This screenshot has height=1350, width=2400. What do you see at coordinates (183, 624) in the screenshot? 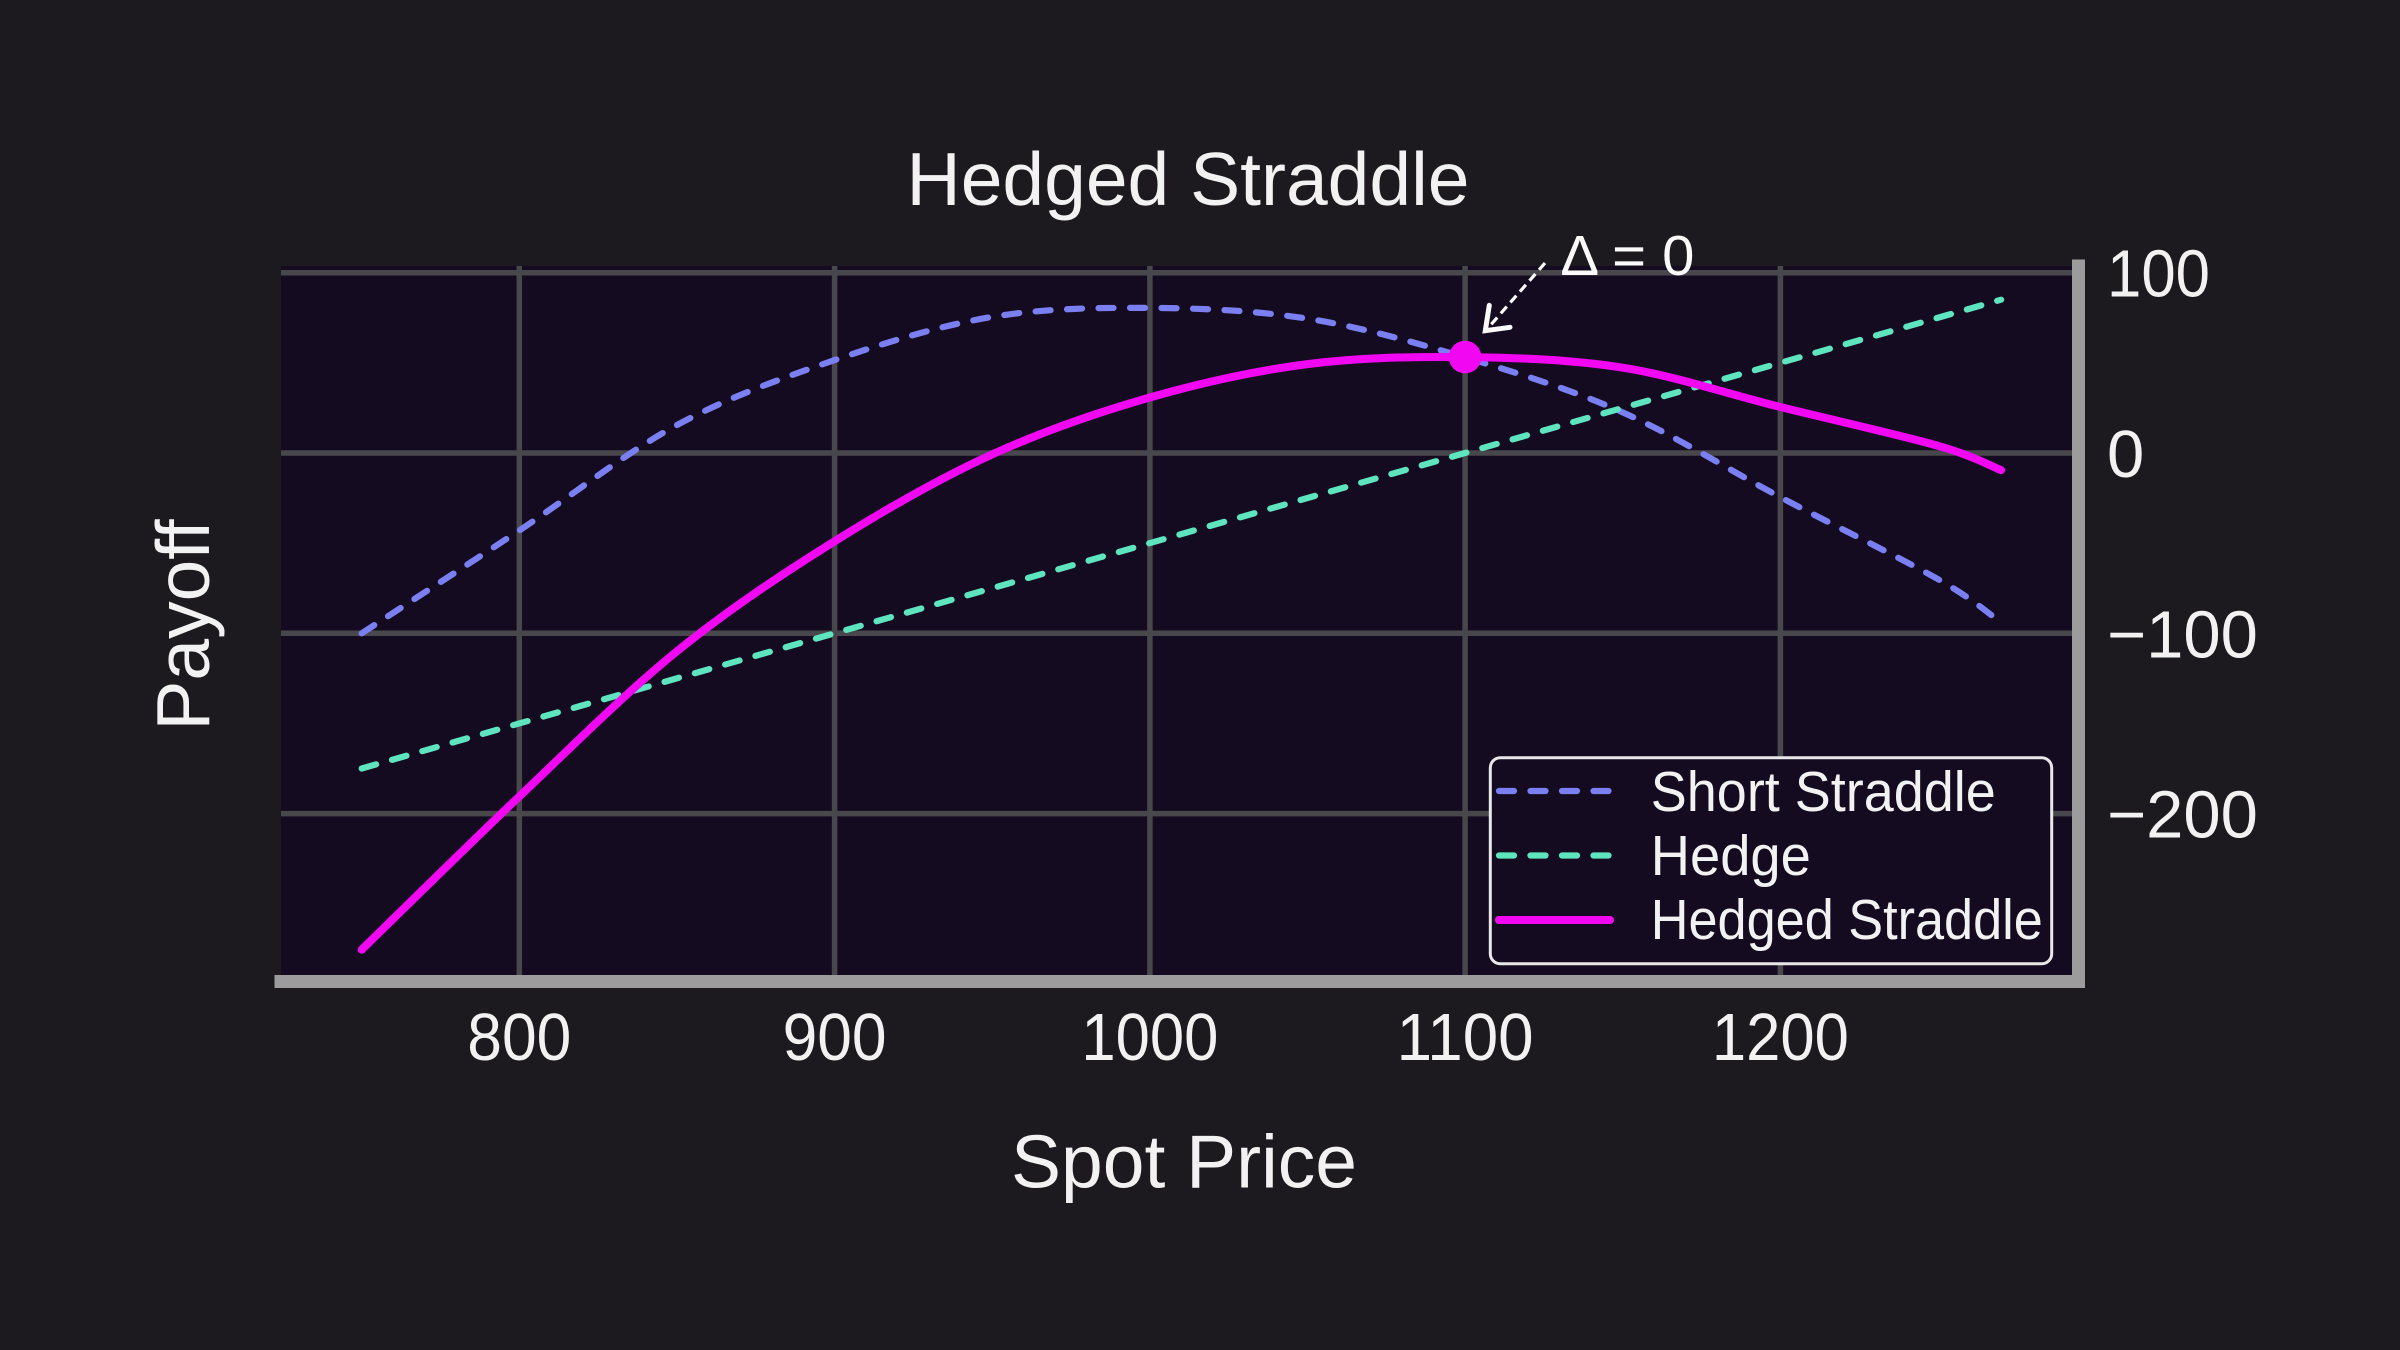
I see `svg-text: Payoff` at bounding box center [183, 624].